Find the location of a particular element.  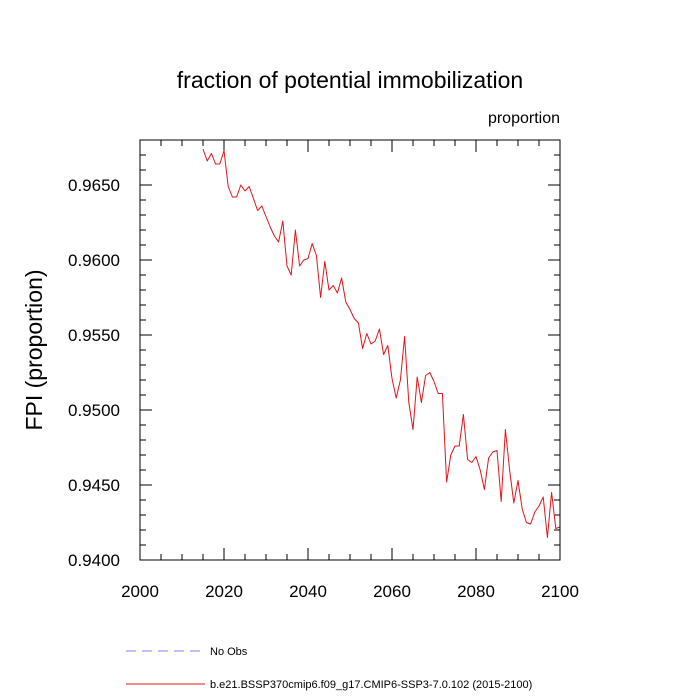

y-tick-label: 0.9500 is located at coordinates (94, 410).